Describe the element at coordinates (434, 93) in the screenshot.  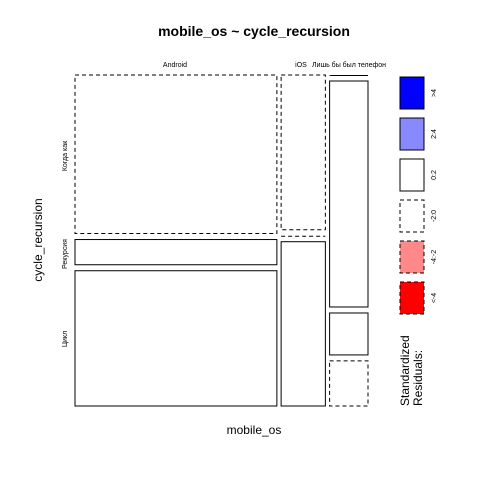
I see `legend-label: >4` at that location.